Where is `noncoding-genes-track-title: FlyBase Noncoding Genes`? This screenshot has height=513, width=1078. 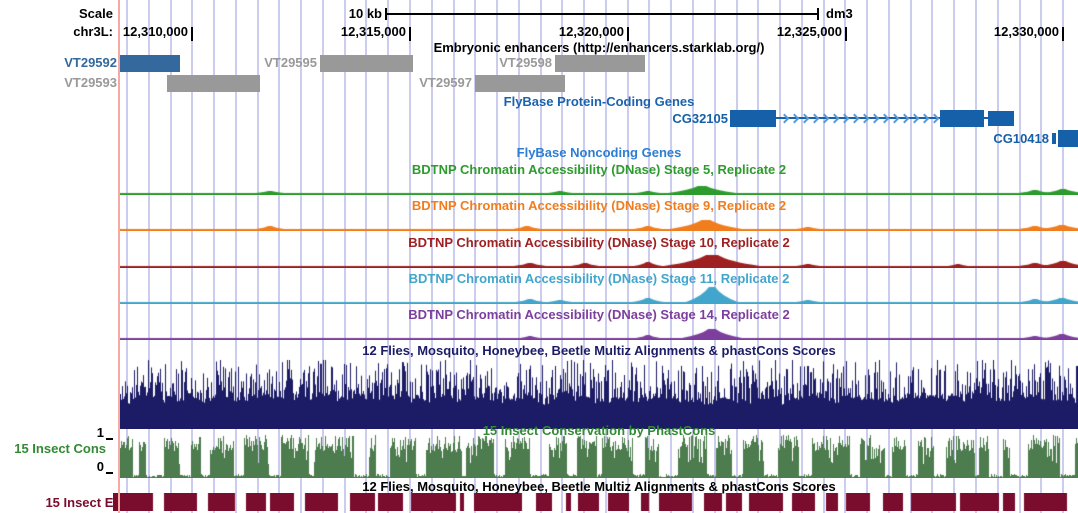
noncoding-genes-track-title: FlyBase Noncoding Genes is located at coordinates (599, 152).